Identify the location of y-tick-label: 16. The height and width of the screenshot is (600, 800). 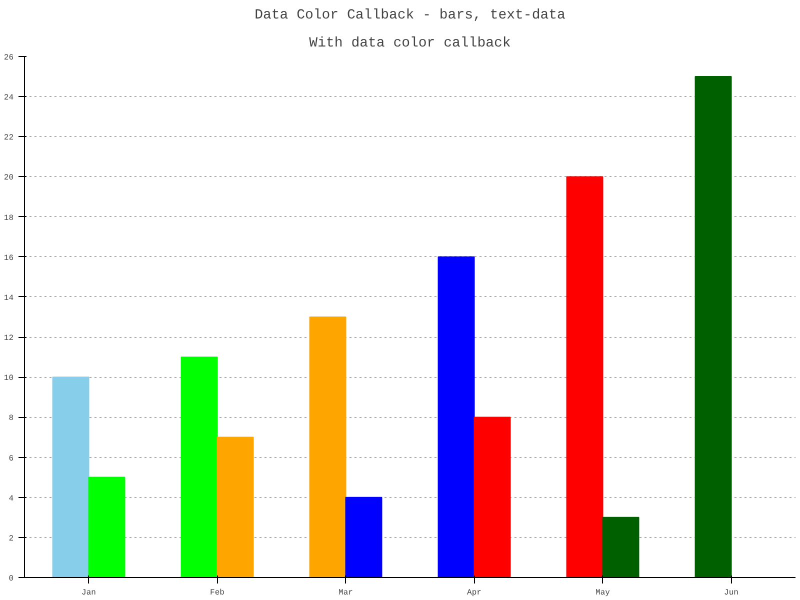
(9, 258).